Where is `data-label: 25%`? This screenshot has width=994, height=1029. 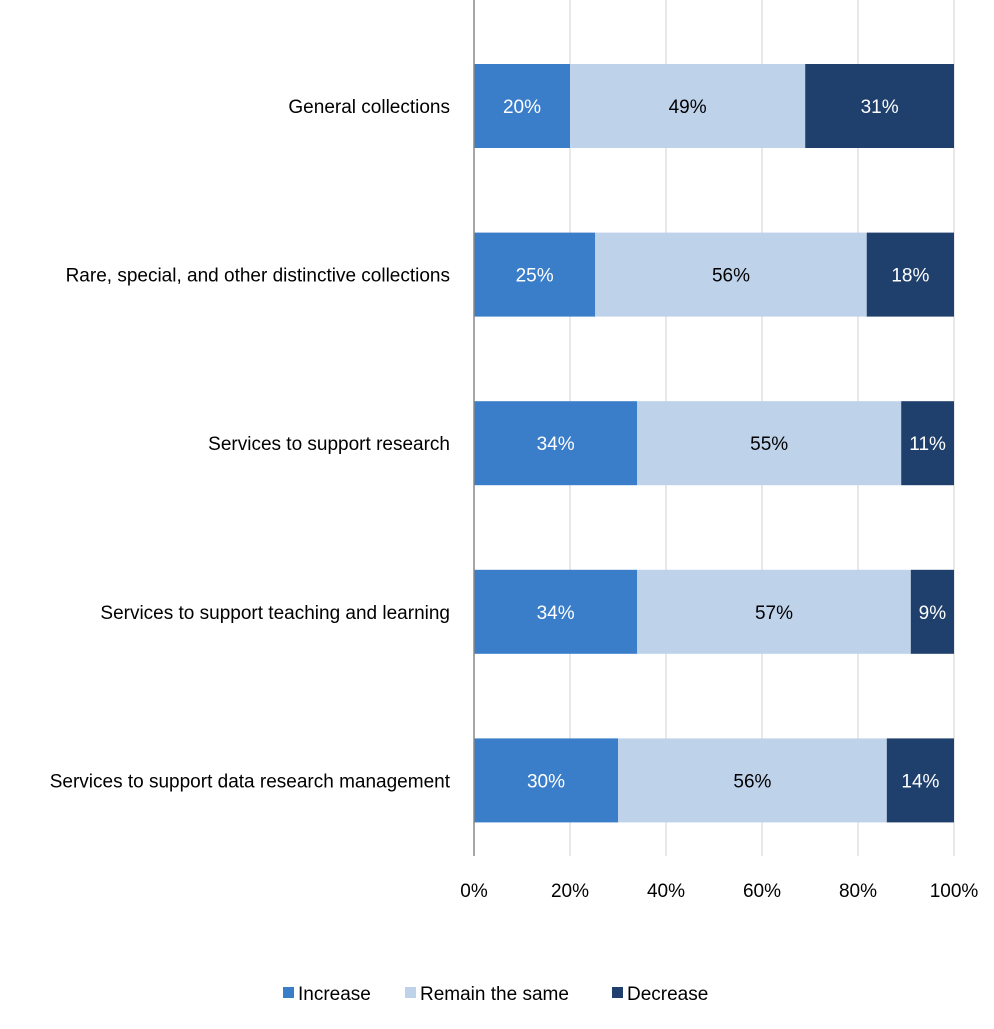 data-label: 25% is located at coordinates (535, 276).